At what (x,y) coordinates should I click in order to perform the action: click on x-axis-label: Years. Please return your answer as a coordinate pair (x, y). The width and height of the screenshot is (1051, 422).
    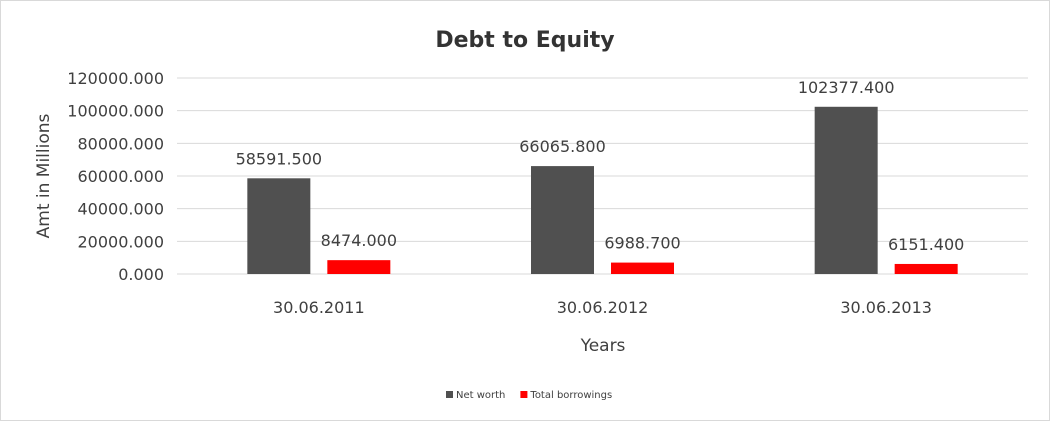
    Looking at the image, I should click on (603, 346).